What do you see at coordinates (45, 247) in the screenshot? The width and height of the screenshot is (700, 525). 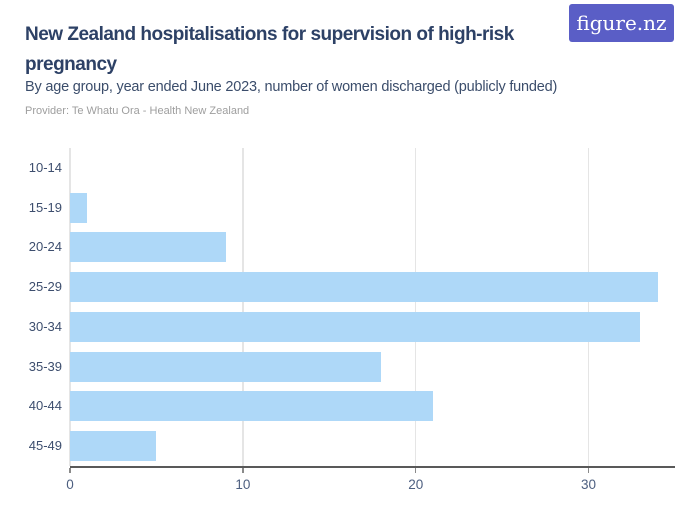 I see `y-axis-category-label: 20-24` at bounding box center [45, 247].